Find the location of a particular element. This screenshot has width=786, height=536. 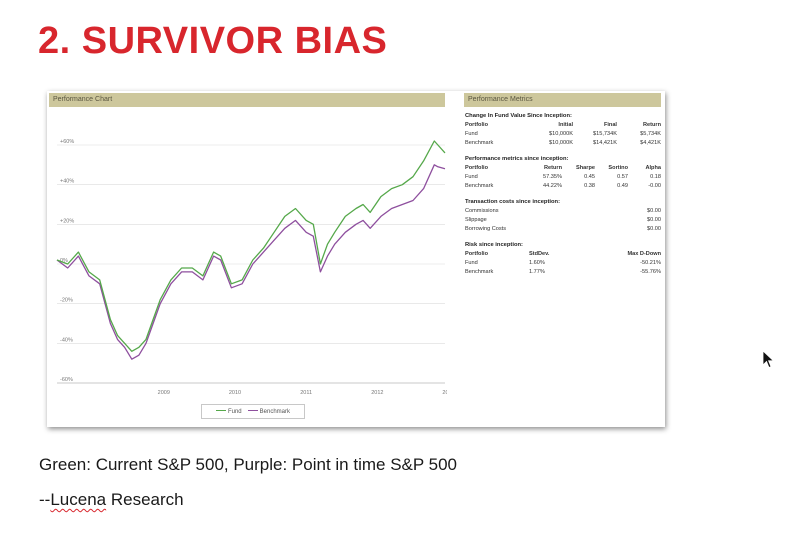

cell: 1.60% is located at coordinates (537, 263).